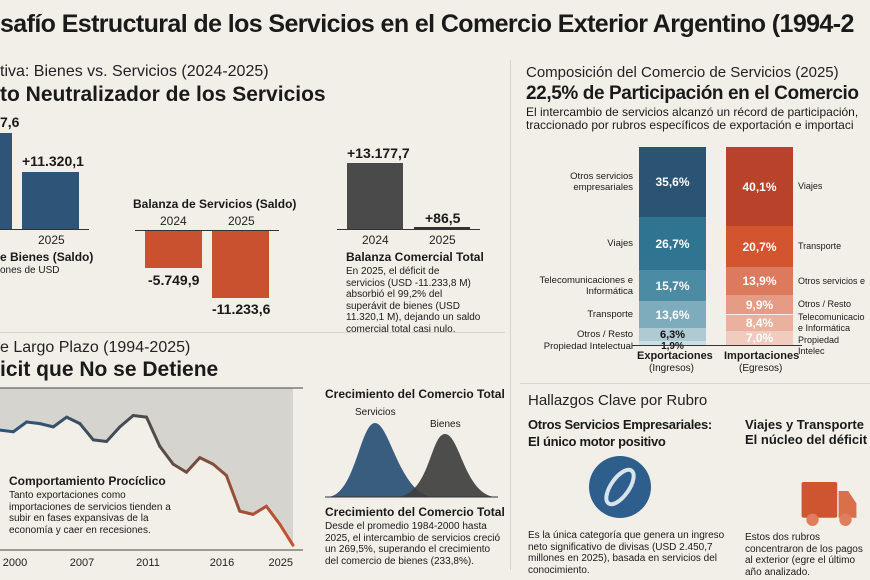  I want to click on segment-category-label: Propiedad Intelectual, so click(588, 347).